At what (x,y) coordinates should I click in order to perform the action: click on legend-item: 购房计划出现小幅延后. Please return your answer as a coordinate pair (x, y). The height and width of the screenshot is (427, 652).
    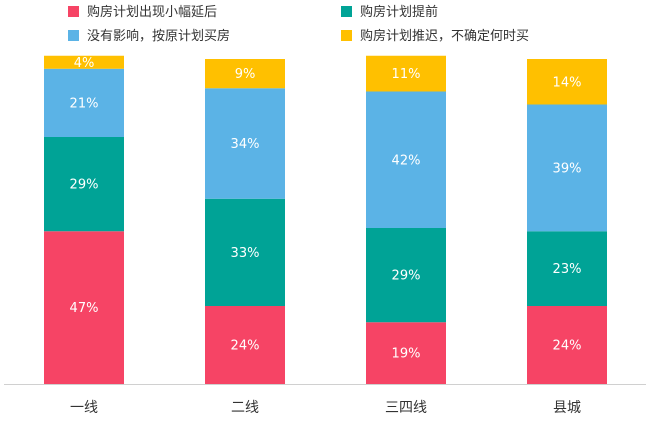
    Looking at the image, I should click on (142, 12).